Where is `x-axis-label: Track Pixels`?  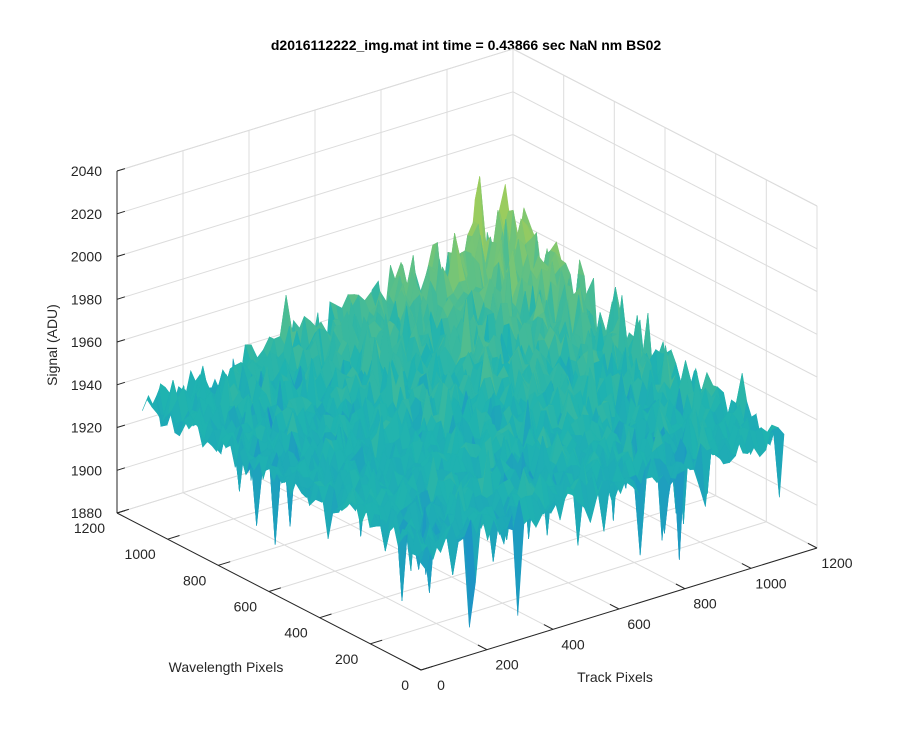
x-axis-label: Track Pixels is located at coordinates (615, 677).